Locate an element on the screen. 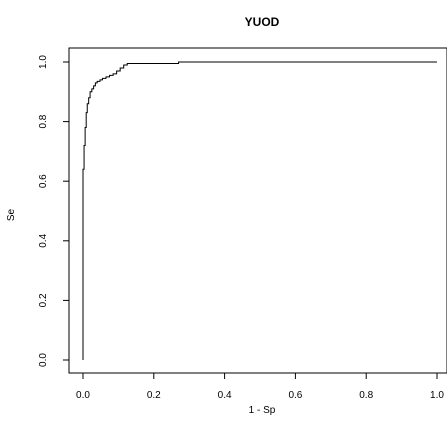  x-tick-label: 1.0 is located at coordinates (437, 395).